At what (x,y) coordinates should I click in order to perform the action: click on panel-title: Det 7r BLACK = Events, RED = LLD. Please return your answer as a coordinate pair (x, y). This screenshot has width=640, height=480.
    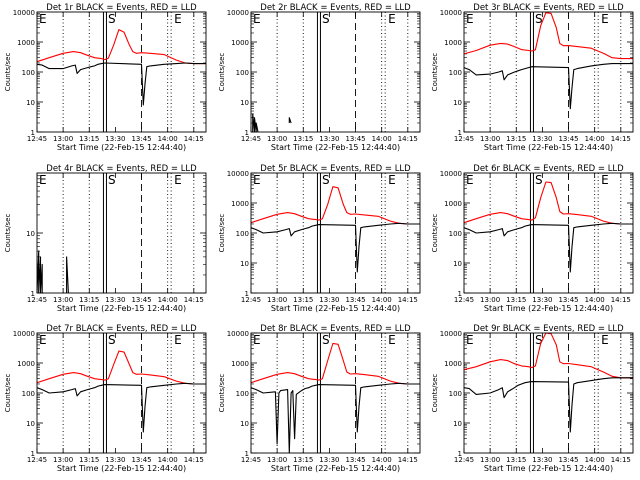
    Looking at the image, I should click on (121, 329).